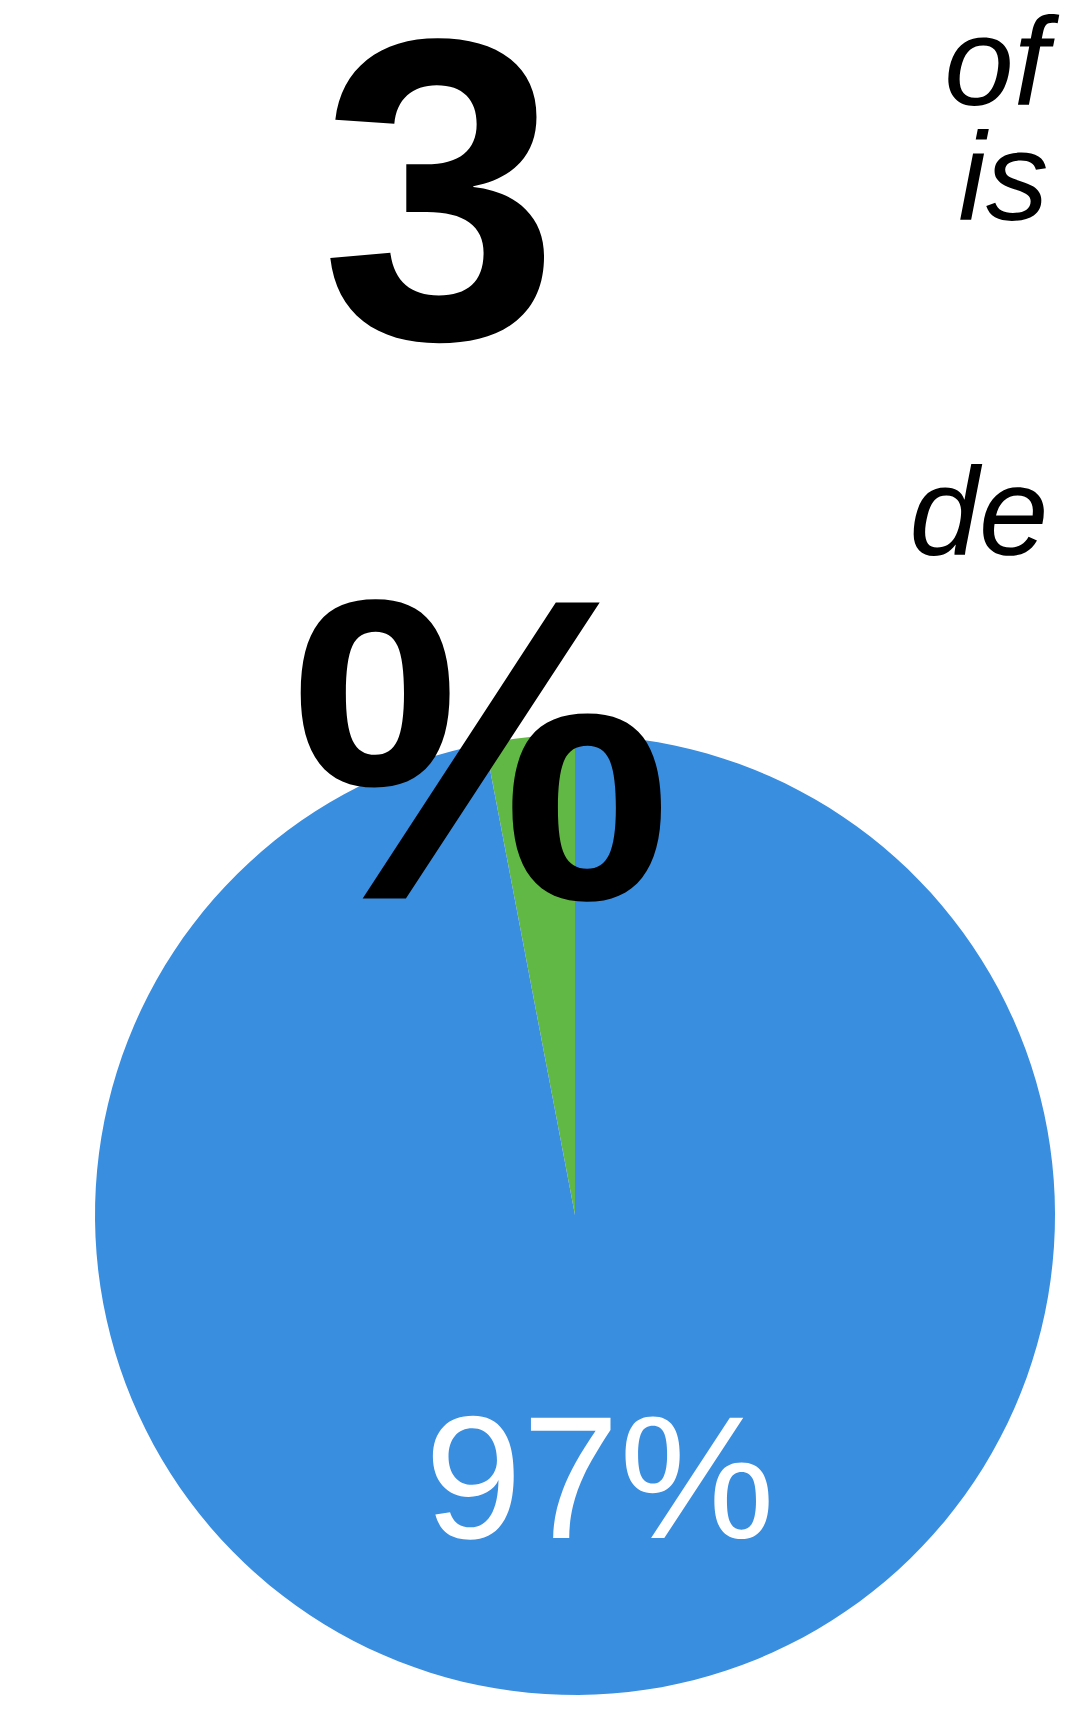  I want to click on data-label: 97%, so click(600, 1477).